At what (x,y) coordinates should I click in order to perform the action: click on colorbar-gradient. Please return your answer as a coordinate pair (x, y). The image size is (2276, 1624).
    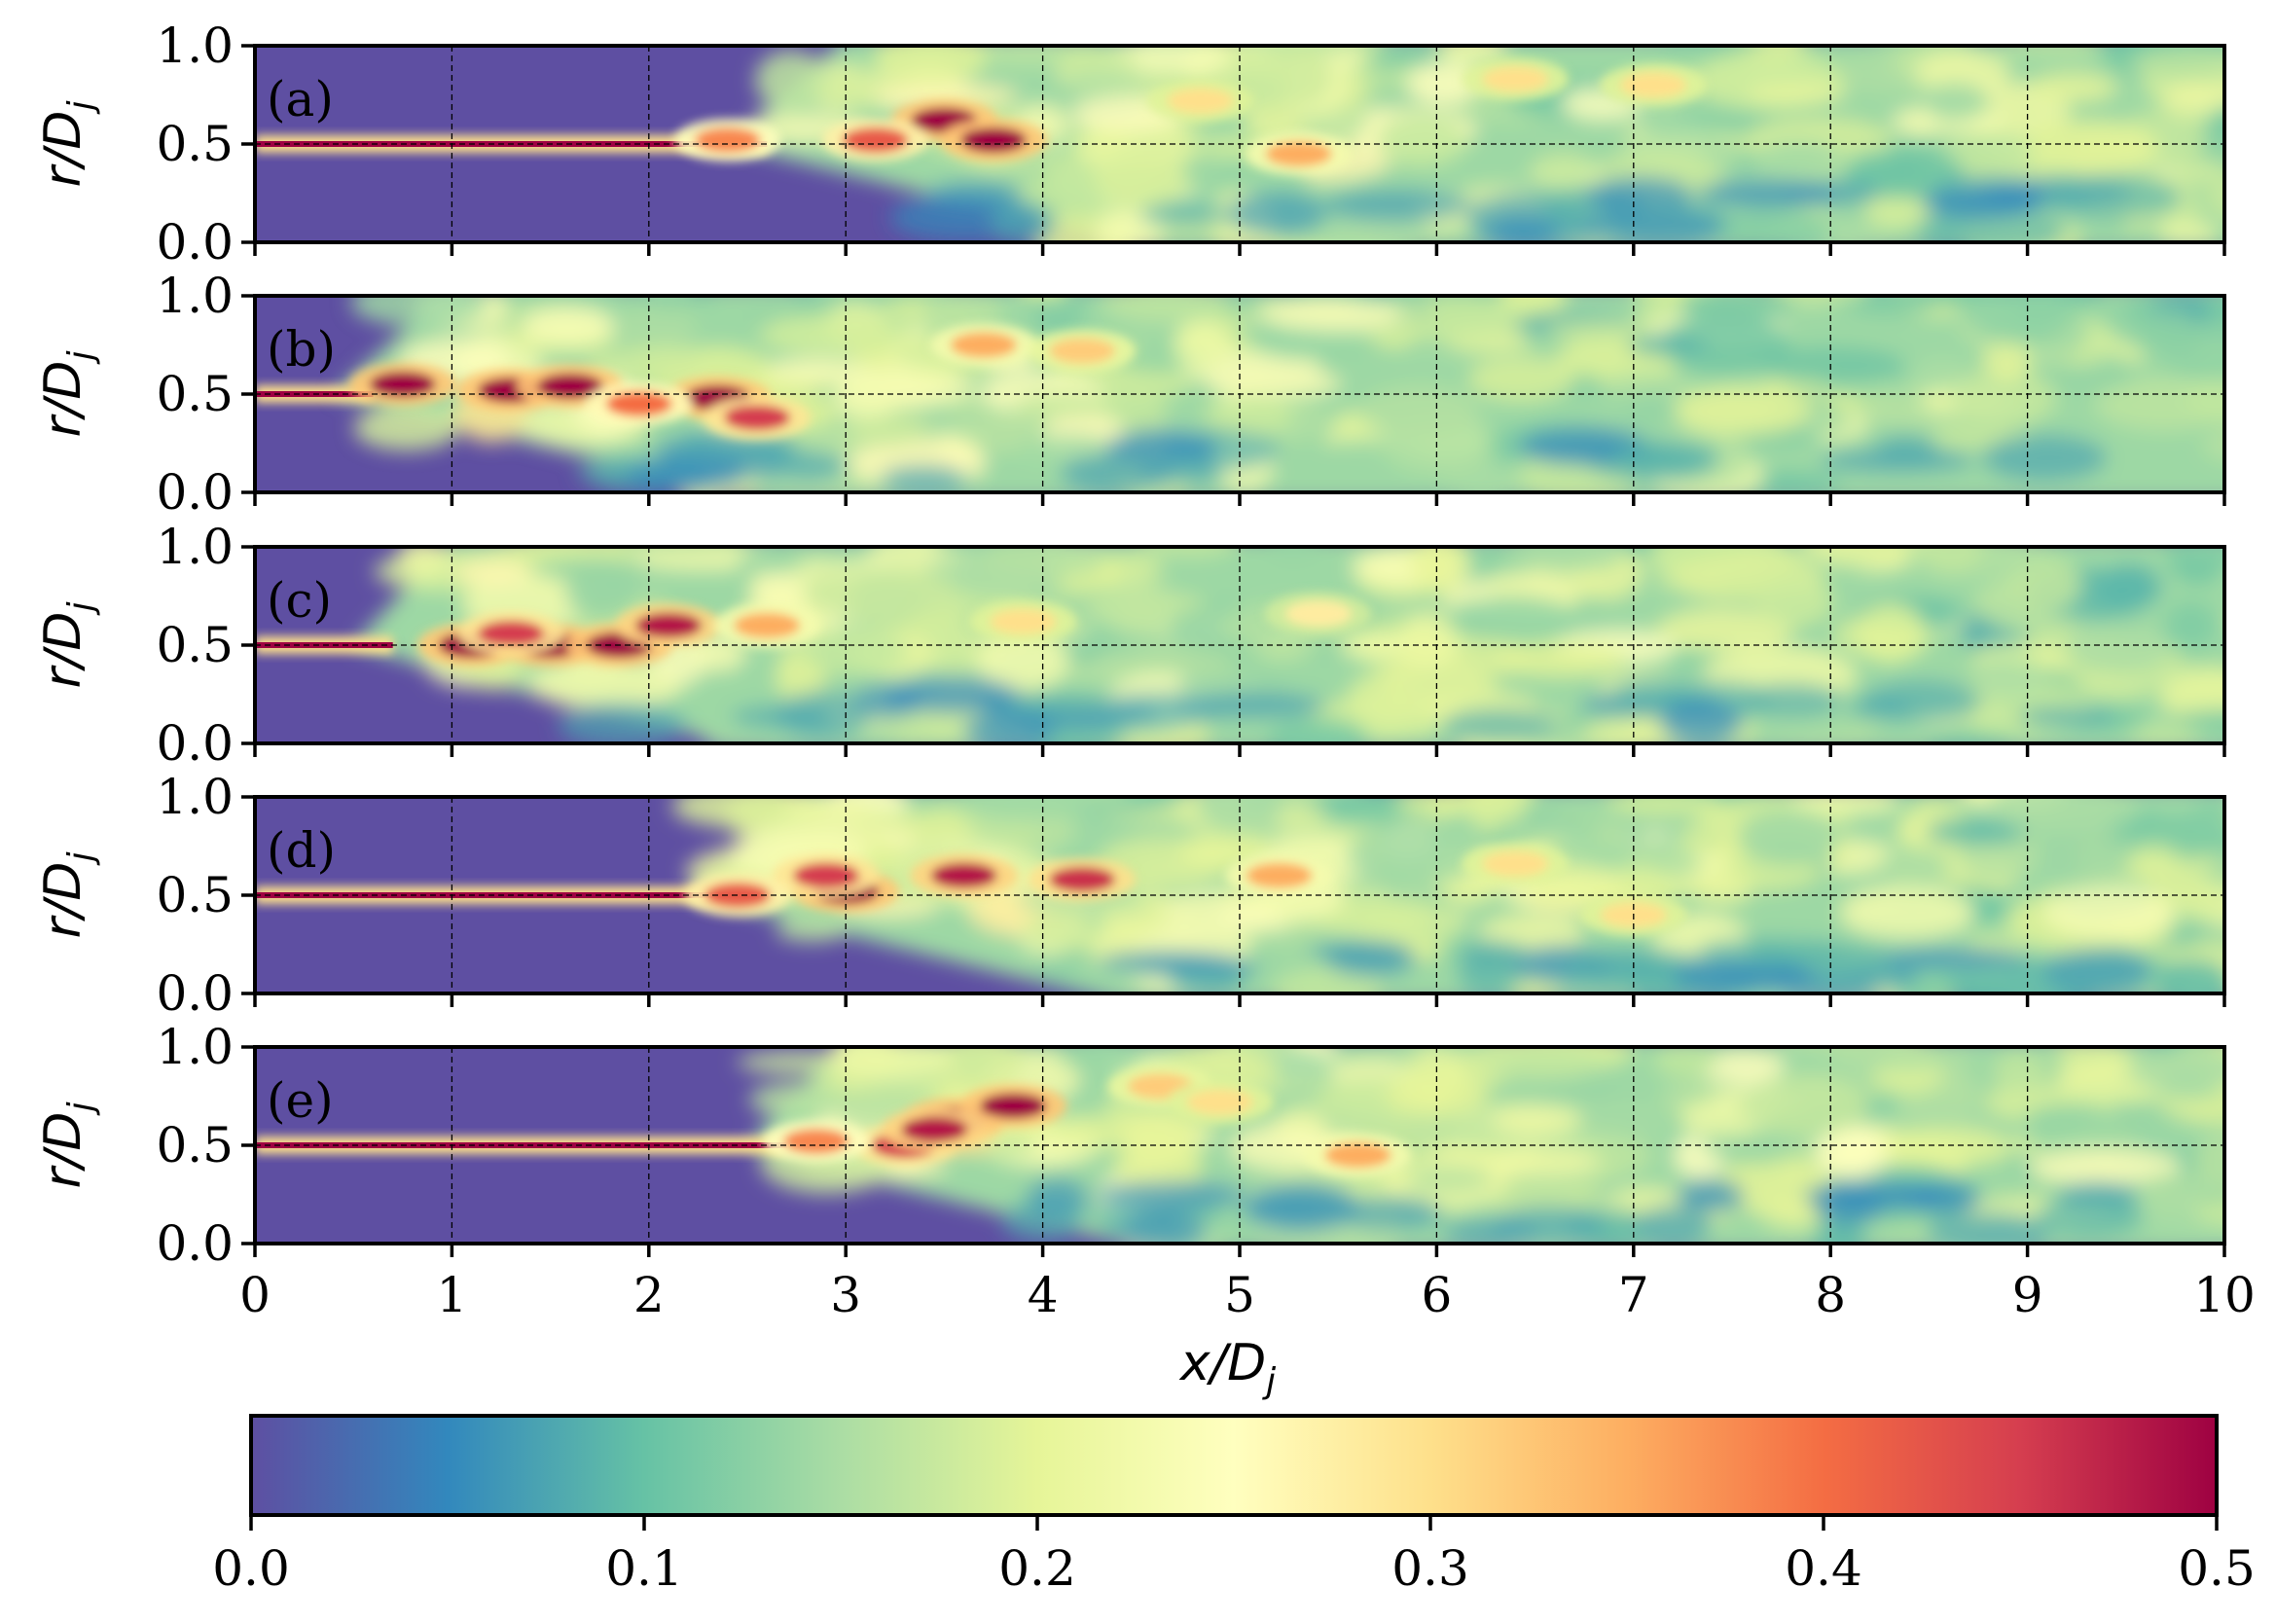
    Looking at the image, I should click on (1234, 1465).